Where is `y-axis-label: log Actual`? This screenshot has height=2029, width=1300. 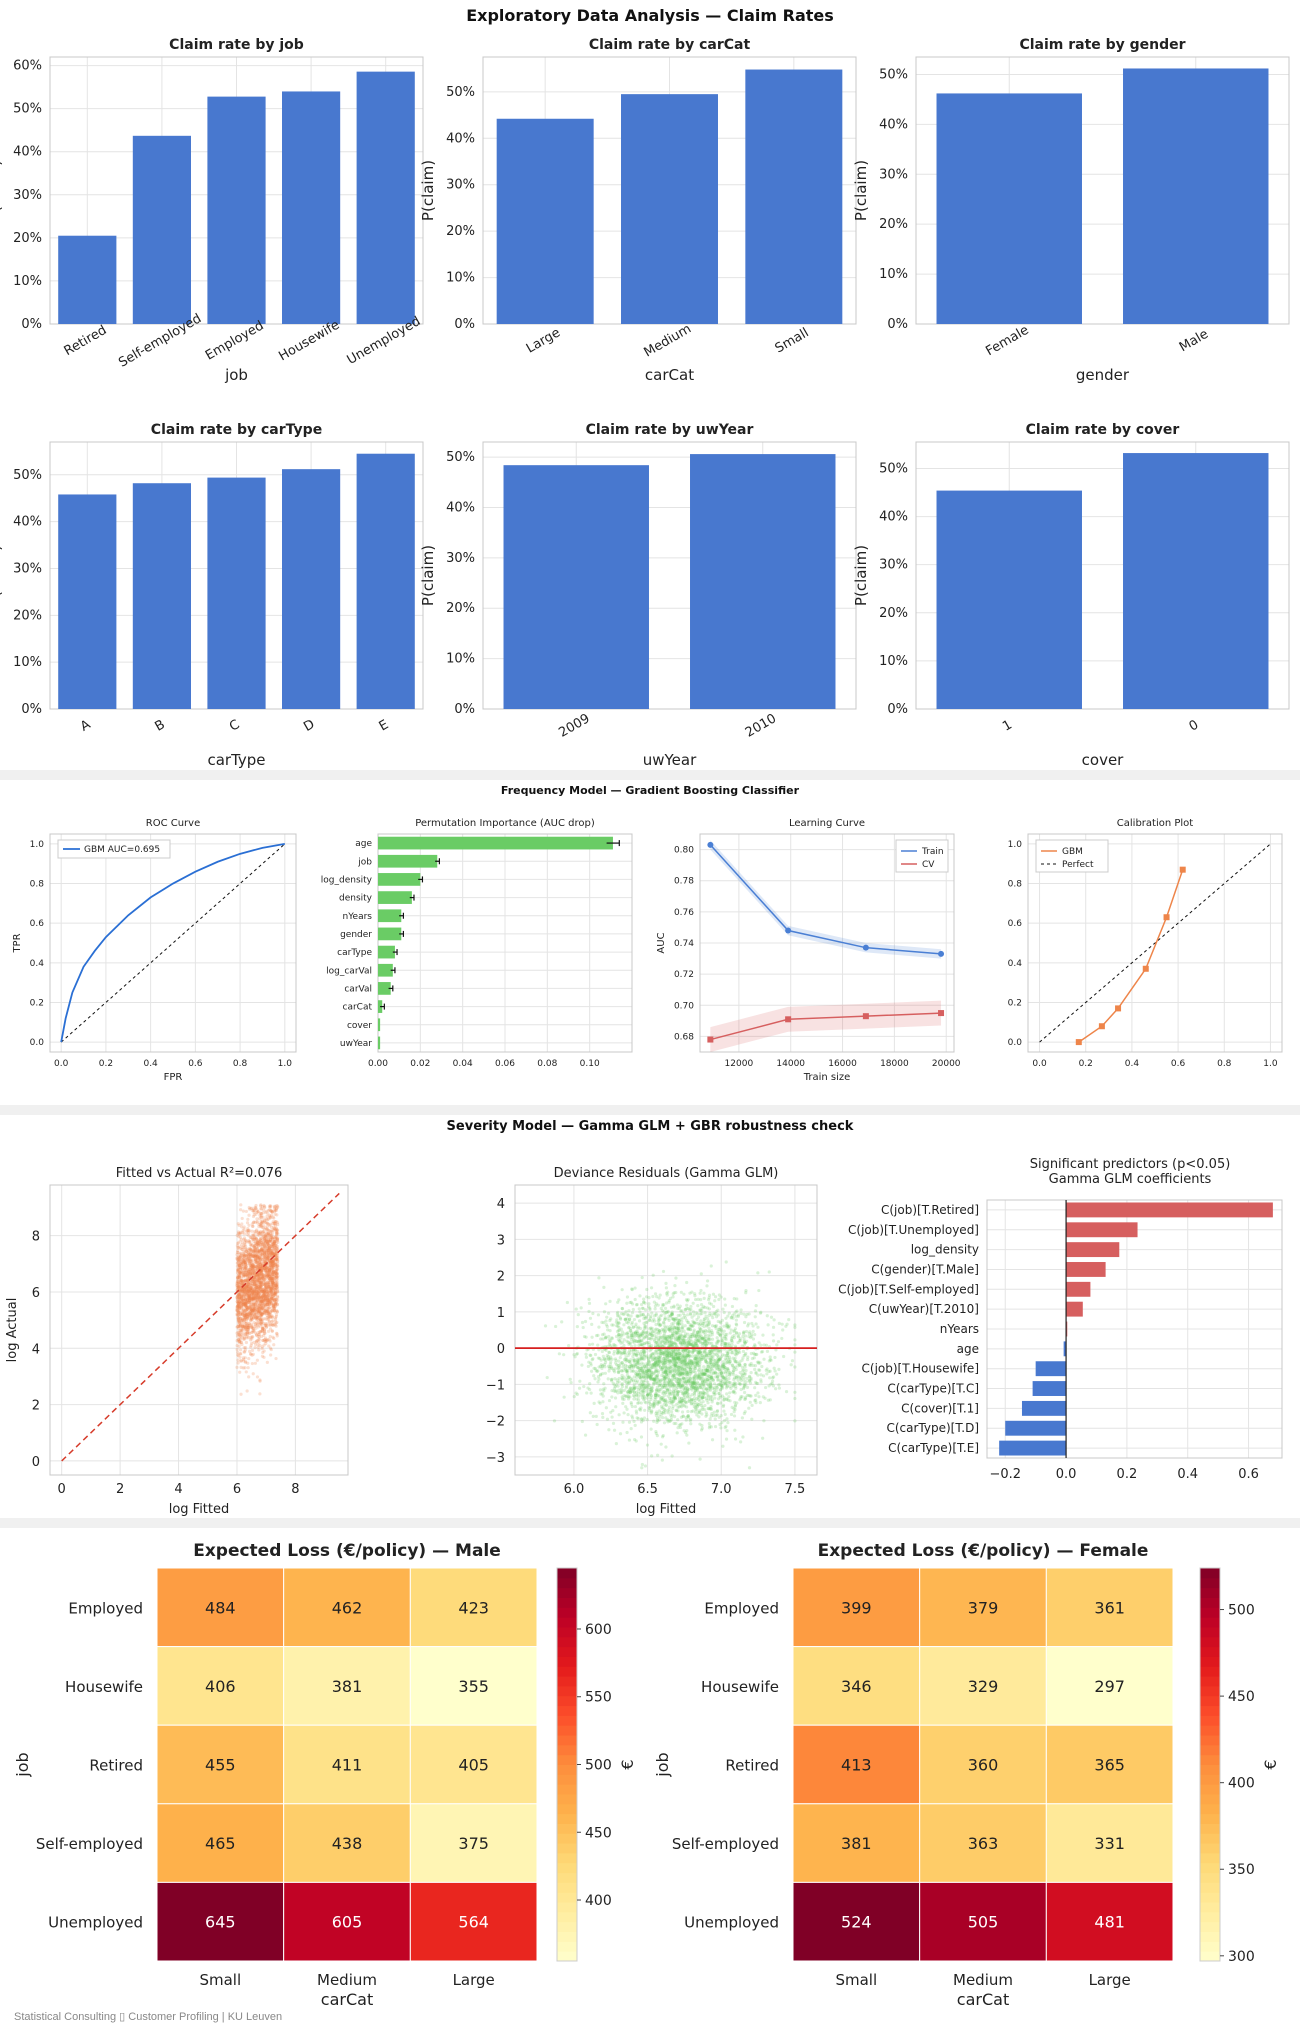
y-axis-label: log Actual is located at coordinates (12, 1330).